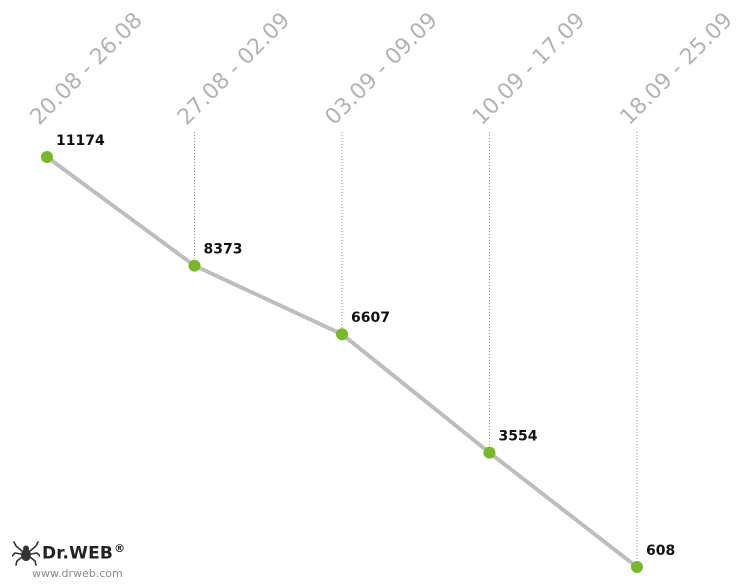 The image size is (736, 588). Describe the element at coordinates (26, 553) in the screenshot. I see `spider-icon` at that location.